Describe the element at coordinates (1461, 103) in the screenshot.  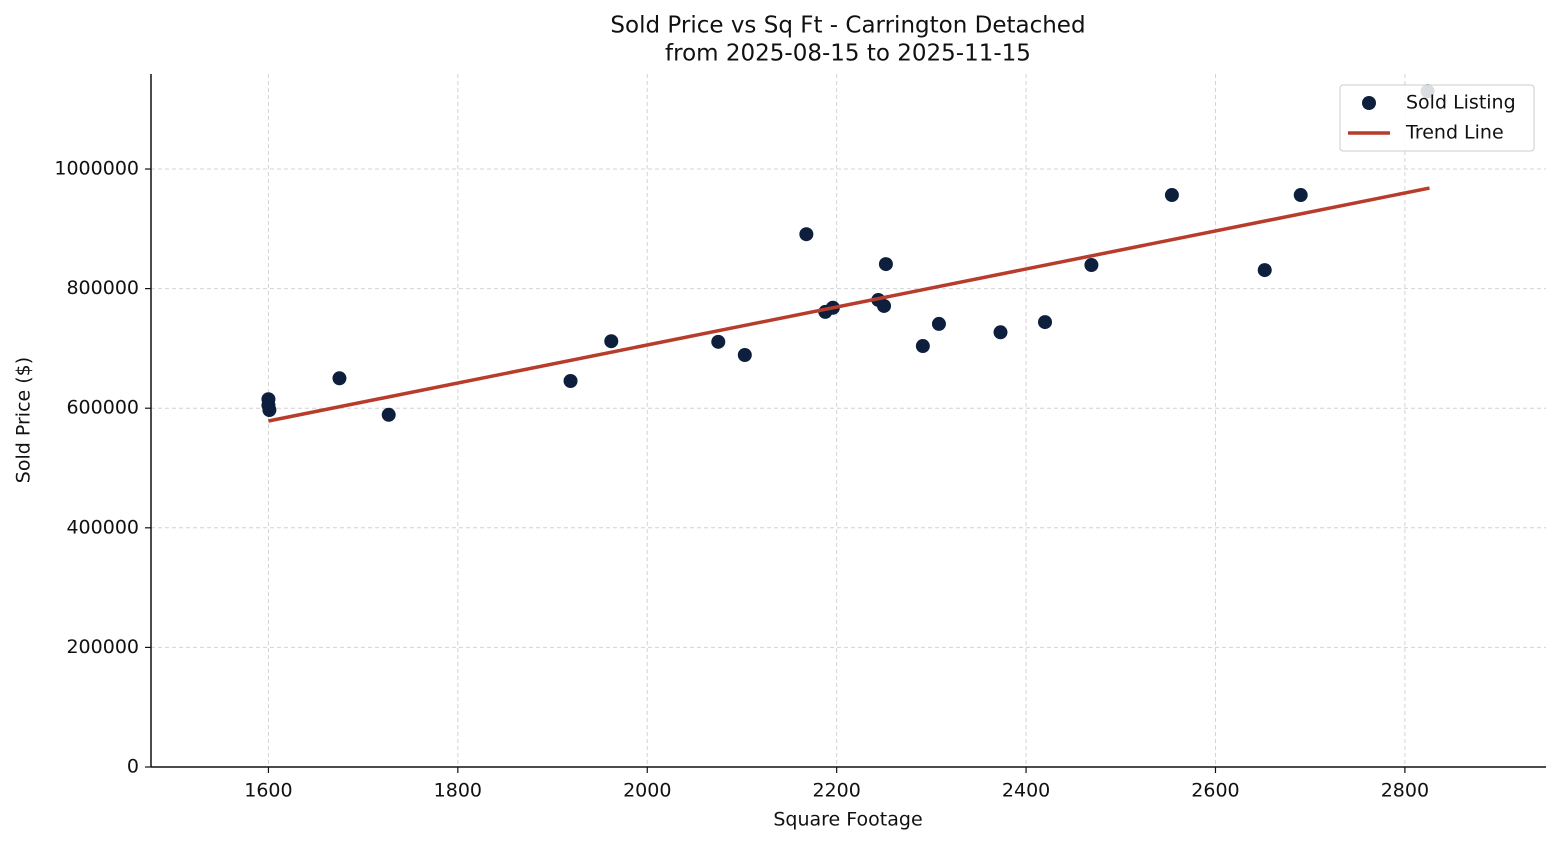
I see `legend-label: Sold Listing` at that location.